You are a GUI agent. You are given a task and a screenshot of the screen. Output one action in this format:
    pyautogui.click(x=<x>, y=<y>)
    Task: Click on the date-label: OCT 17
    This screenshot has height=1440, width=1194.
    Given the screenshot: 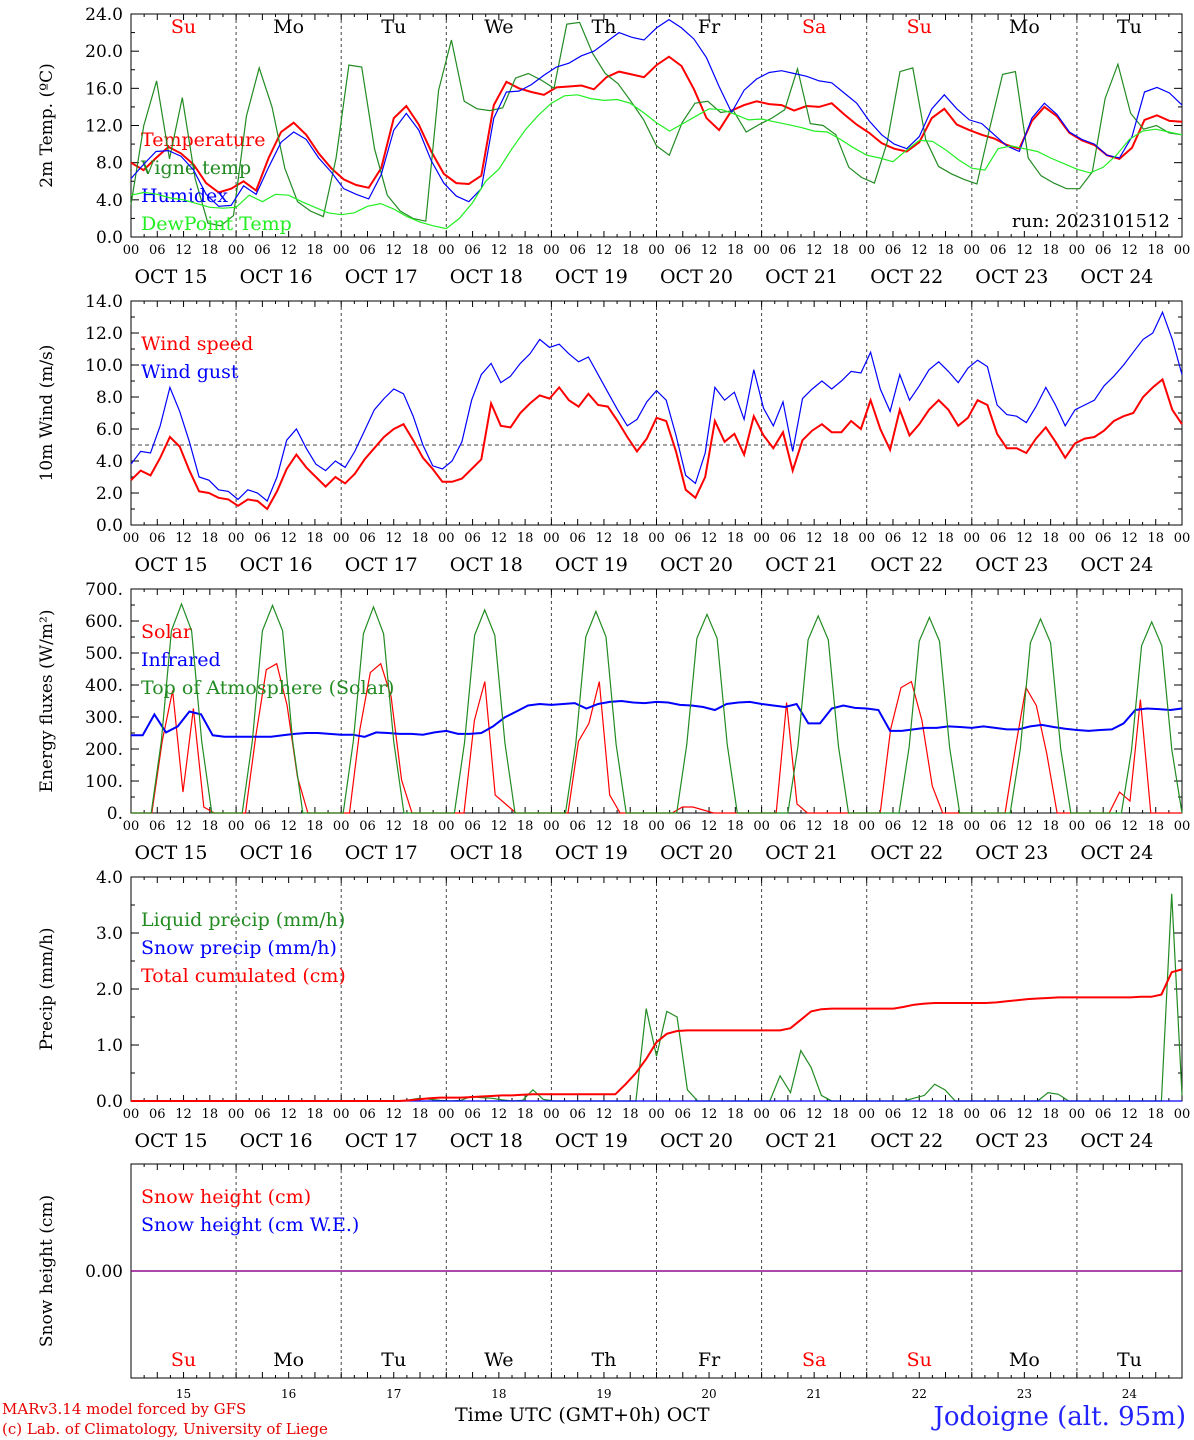 What is the action you would take?
    pyautogui.click(x=381, y=565)
    